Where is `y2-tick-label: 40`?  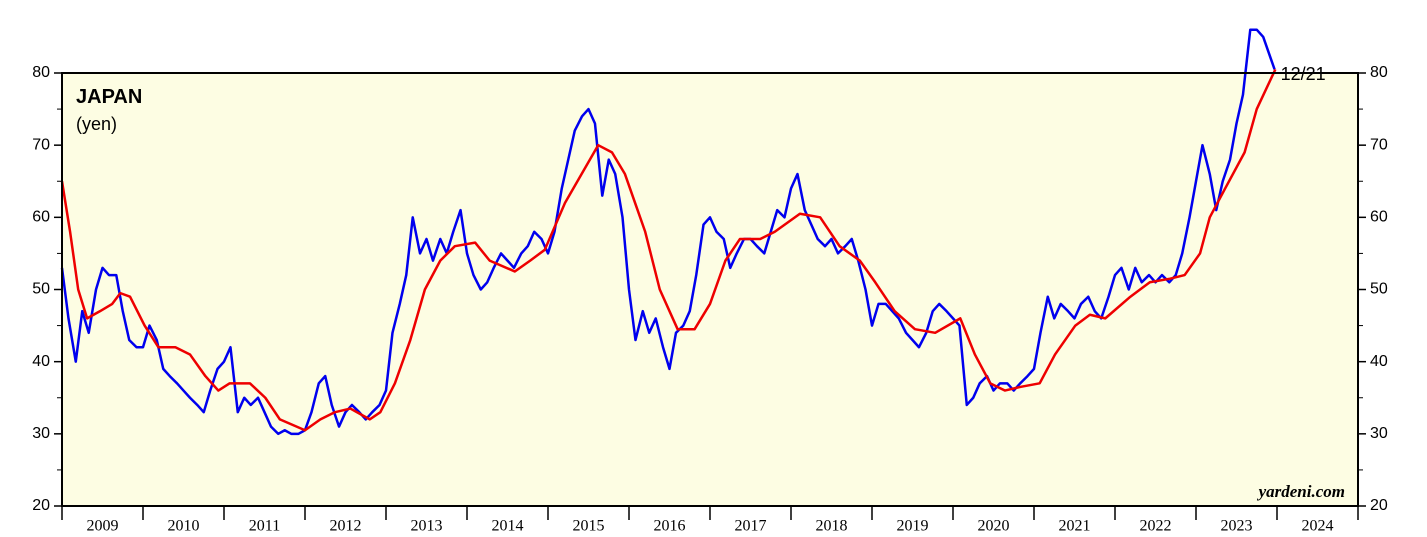 y2-tick-label: 40 is located at coordinates (1379, 361).